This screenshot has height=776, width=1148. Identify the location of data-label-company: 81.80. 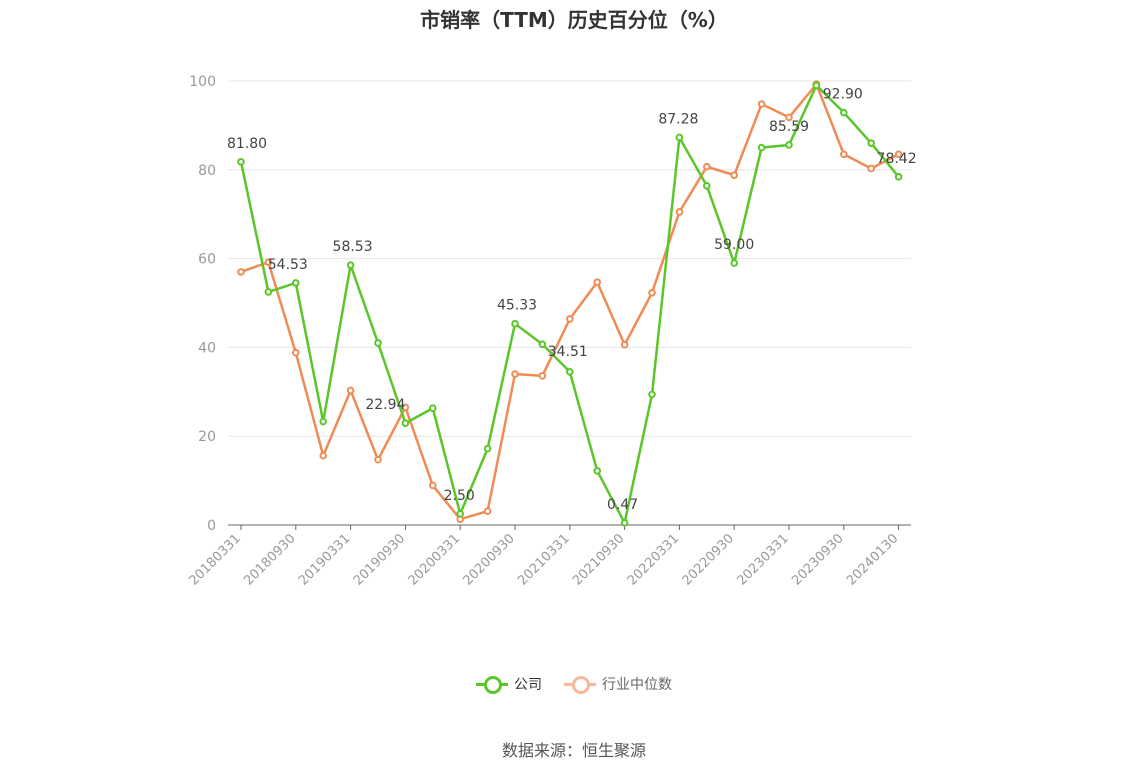
(247, 144).